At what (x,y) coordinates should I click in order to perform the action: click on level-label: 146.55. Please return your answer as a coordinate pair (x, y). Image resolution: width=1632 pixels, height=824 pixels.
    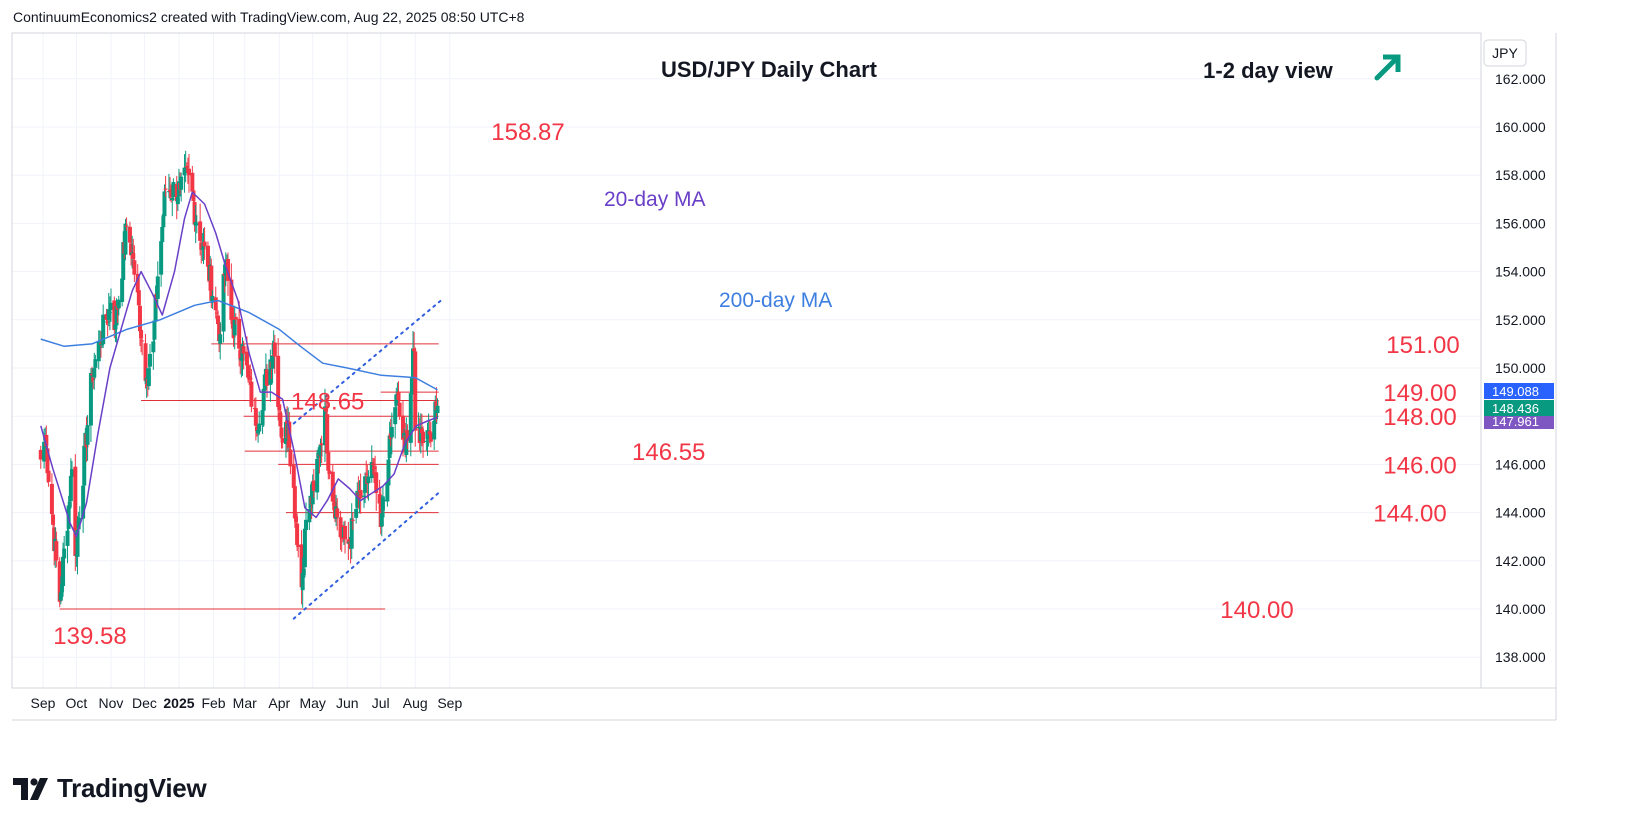
    Looking at the image, I should click on (668, 452).